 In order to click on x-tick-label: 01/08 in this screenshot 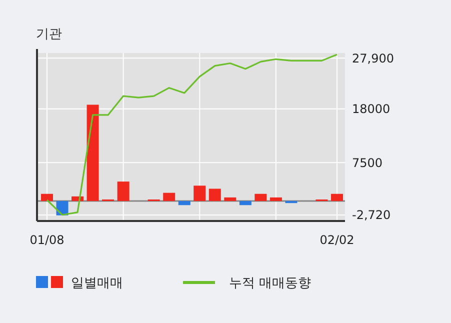, I will do `click(47, 240)`.